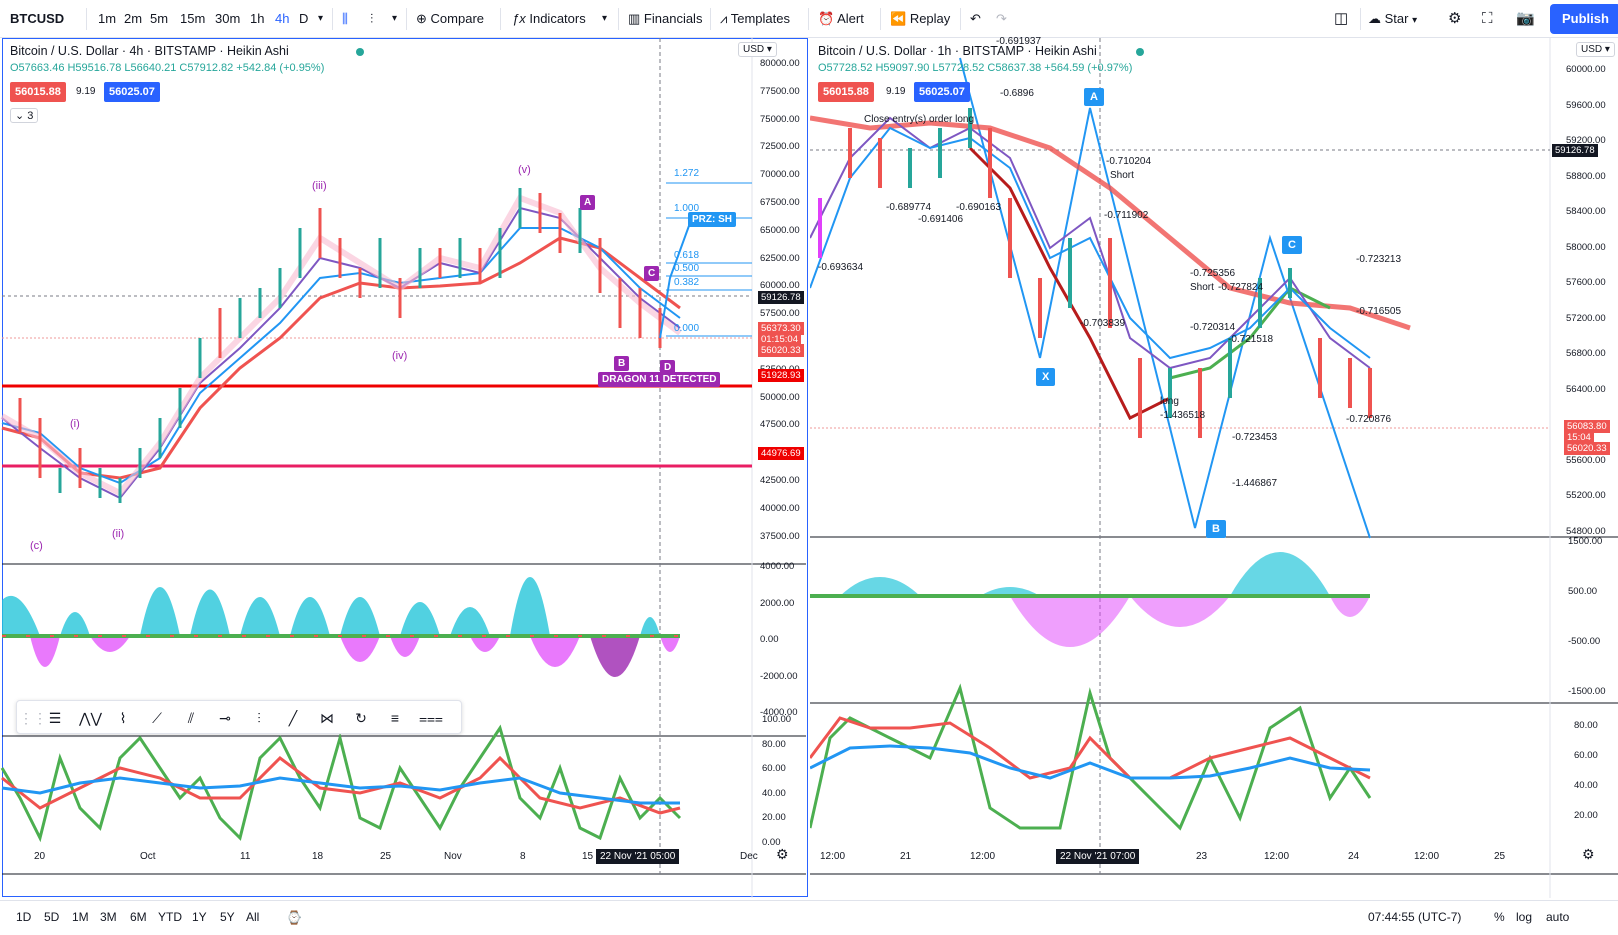 The image size is (1618, 935). Describe the element at coordinates (1584, 641) in the screenshot. I see `osc-tick-label: -500.00` at that location.